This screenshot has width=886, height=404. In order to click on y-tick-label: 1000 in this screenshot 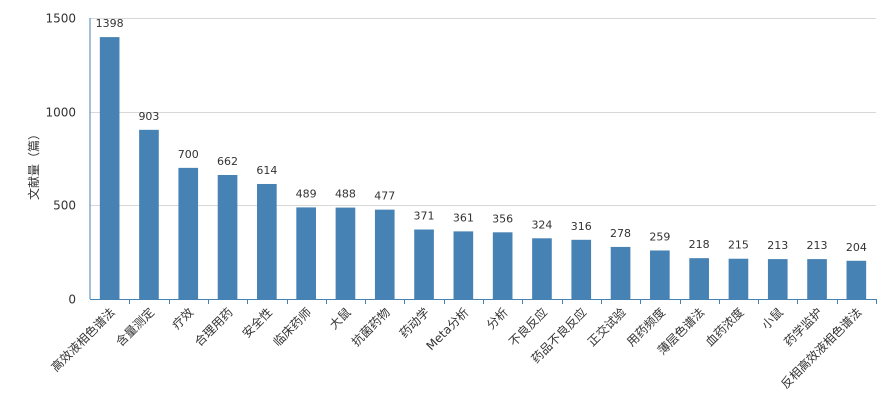, I will do `click(60, 113)`.